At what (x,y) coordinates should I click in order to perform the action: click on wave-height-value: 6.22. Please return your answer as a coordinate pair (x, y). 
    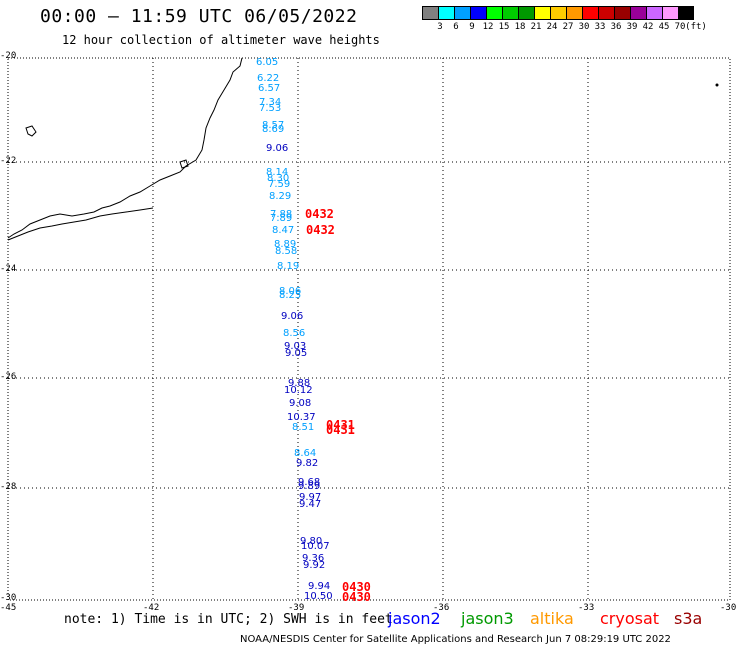
    Looking at the image, I should click on (268, 78).